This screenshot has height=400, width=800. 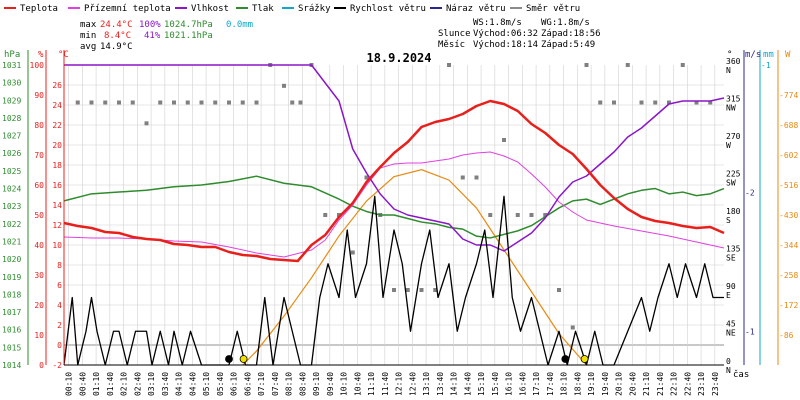 What do you see at coordinates (11, 259) in the screenshot?
I see `pressure-tick-label: 1020` at bounding box center [11, 259].